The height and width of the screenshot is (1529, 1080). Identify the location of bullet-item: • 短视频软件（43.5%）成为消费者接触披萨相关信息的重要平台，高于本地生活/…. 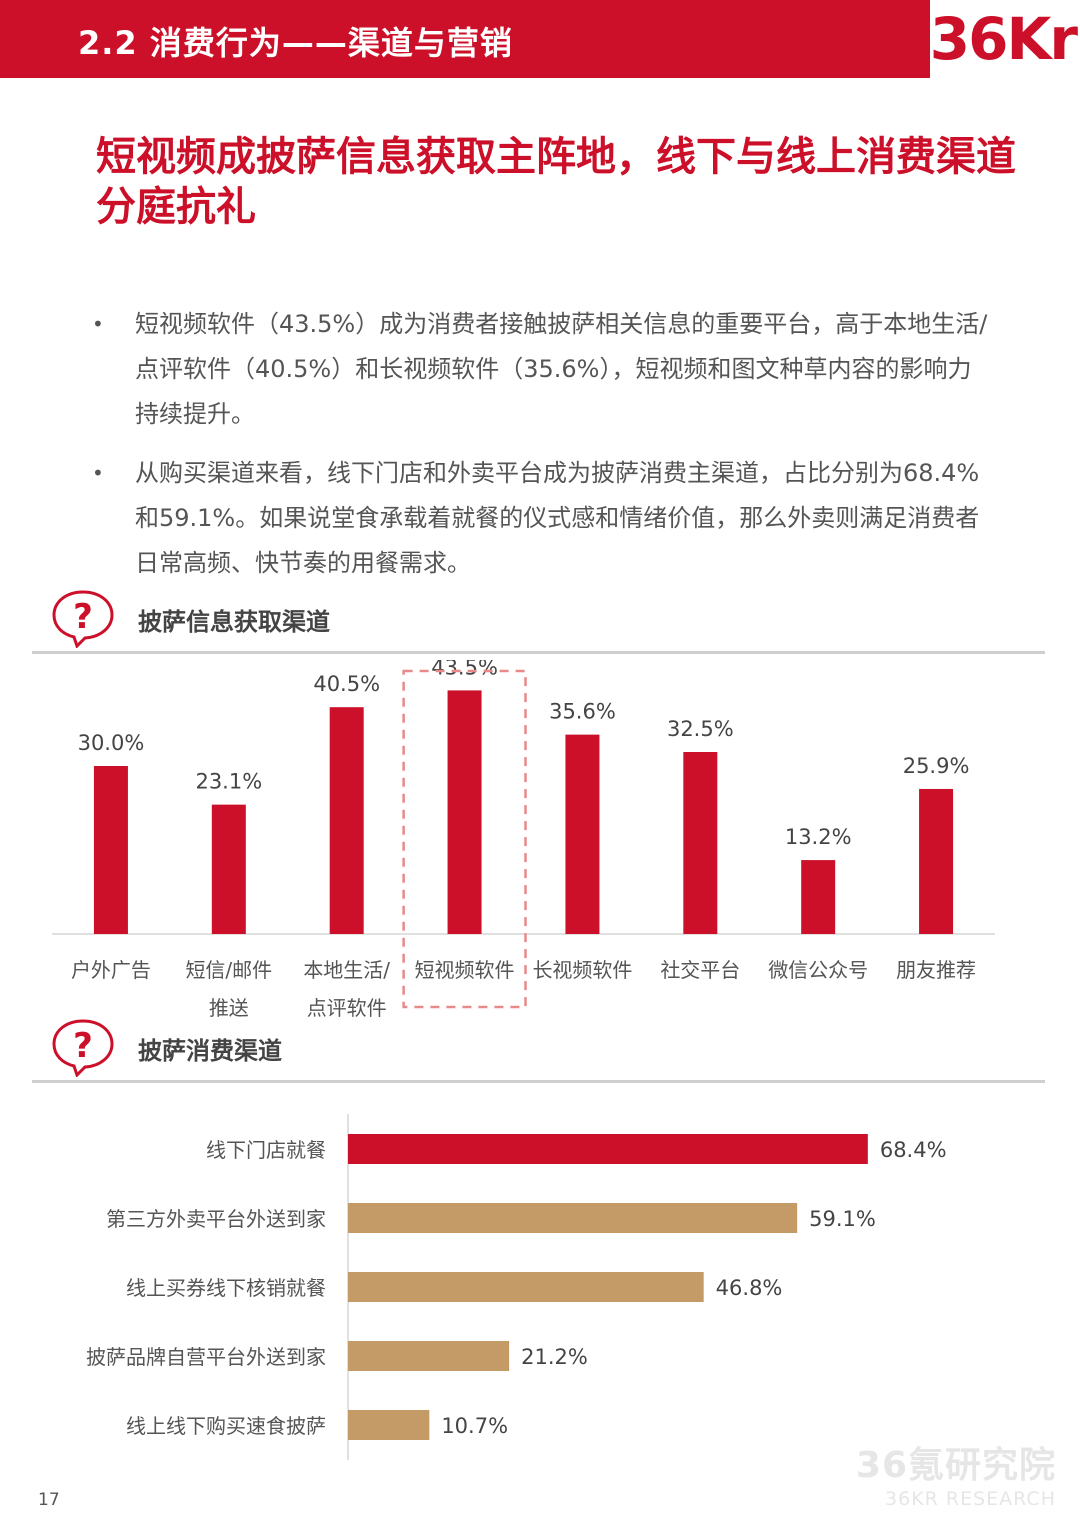
(538, 369).